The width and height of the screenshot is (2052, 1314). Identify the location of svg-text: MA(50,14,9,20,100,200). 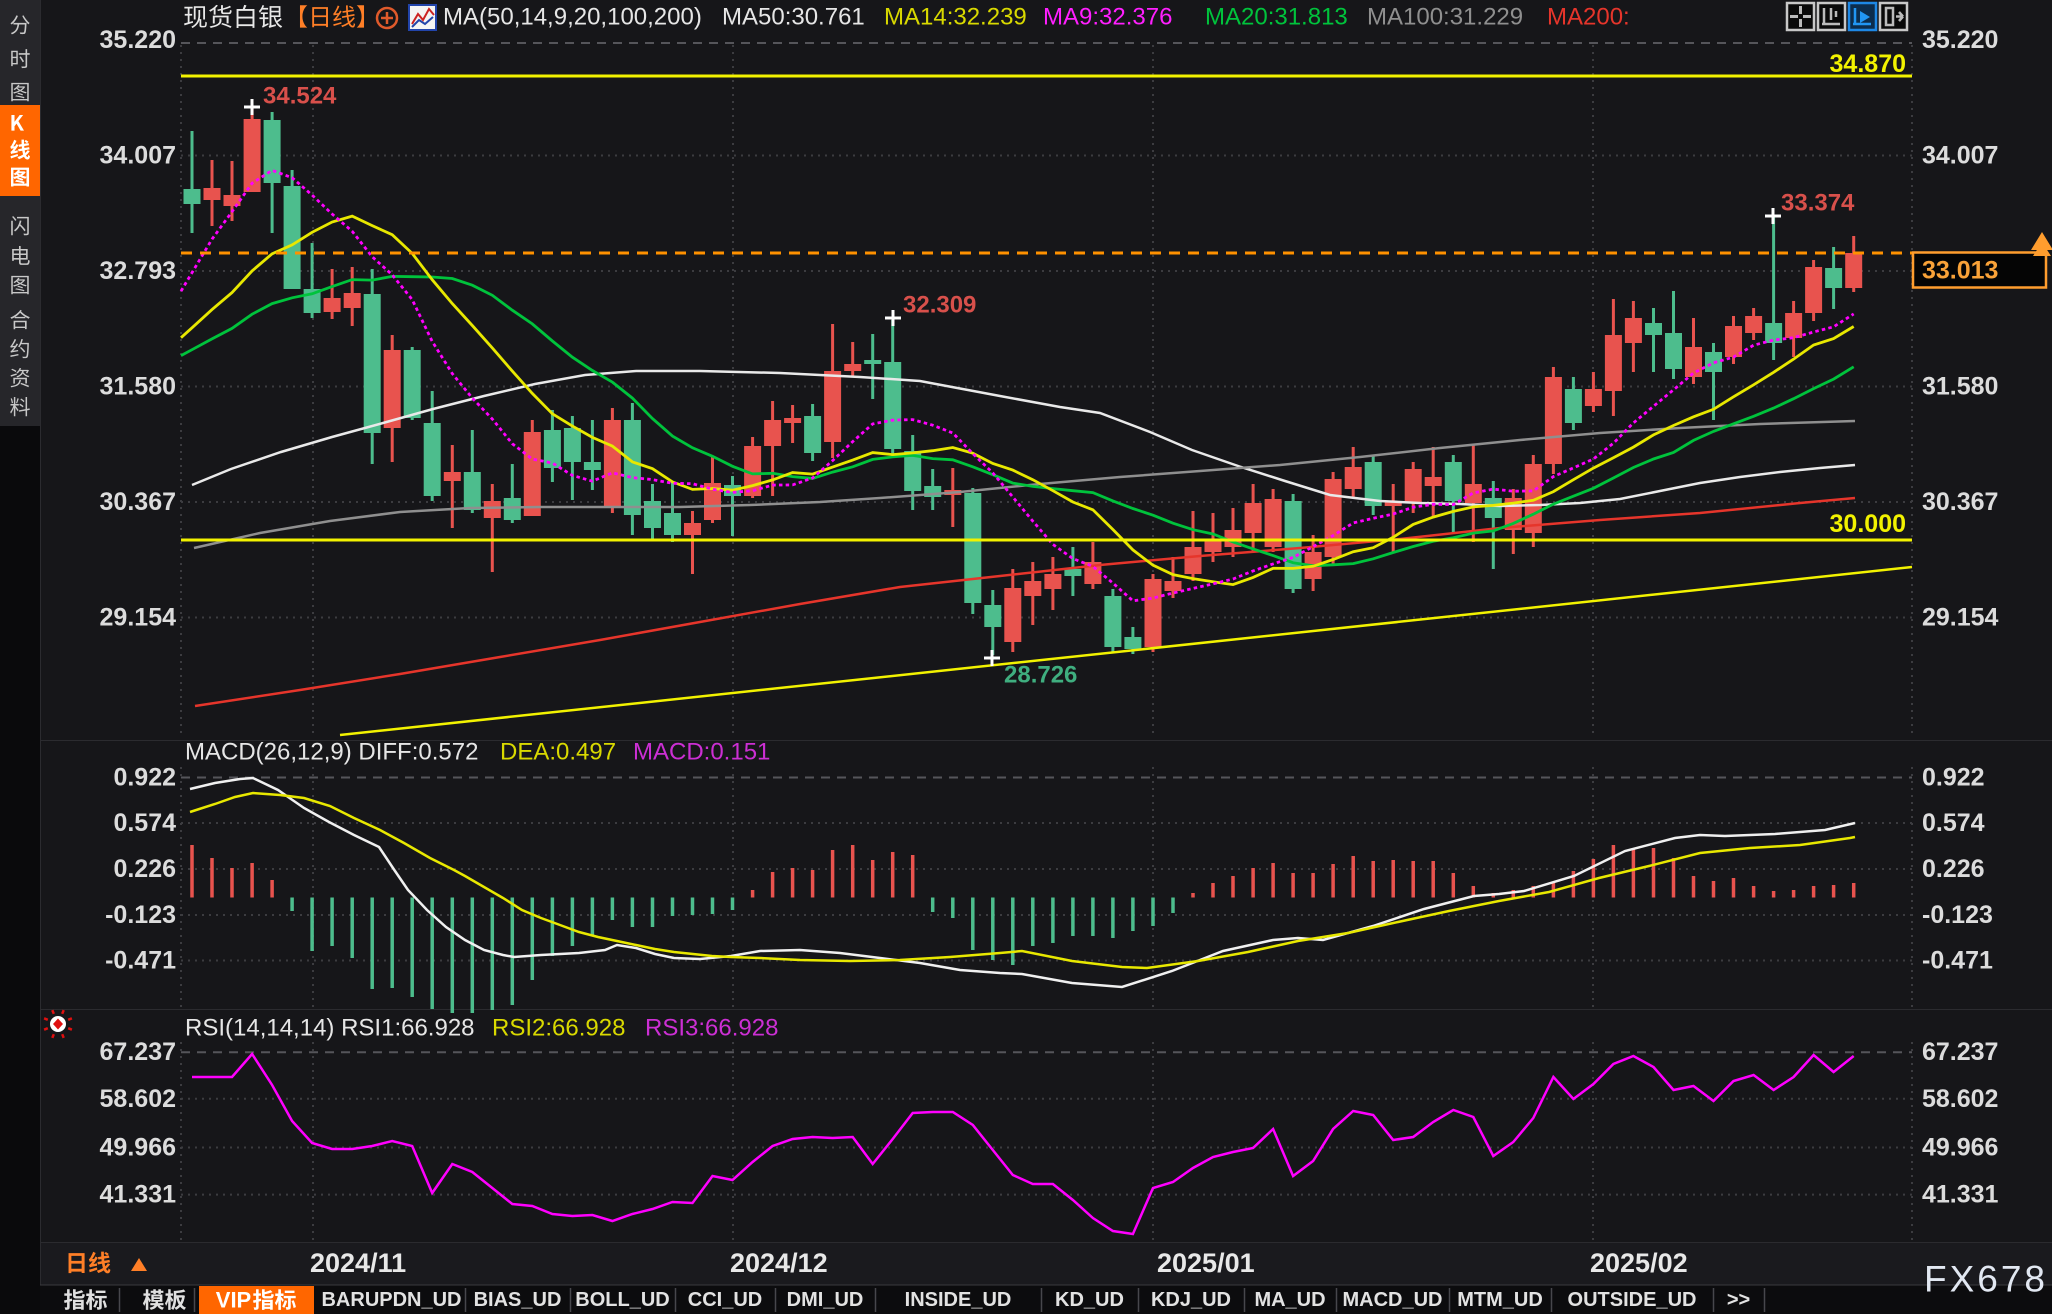
(572, 17).